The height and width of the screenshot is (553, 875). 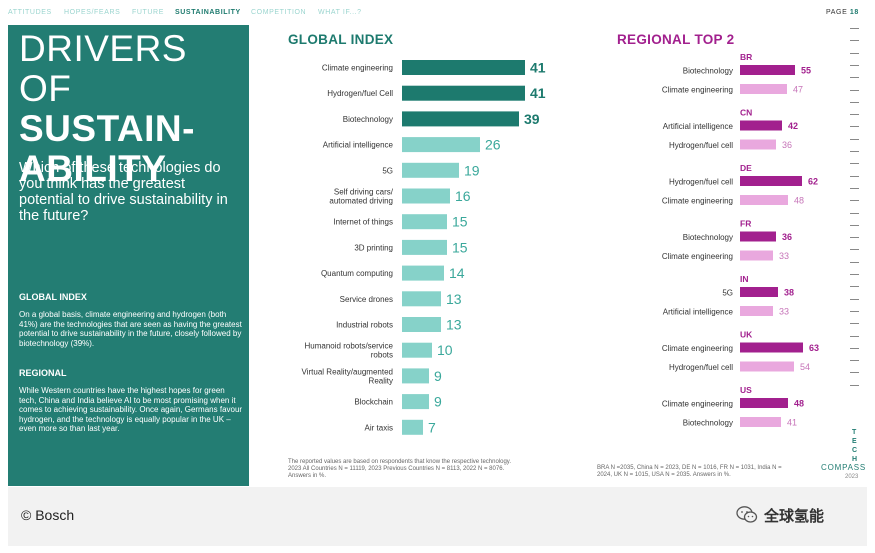 I want to click on bottom-bar, so click(x=437, y=516).